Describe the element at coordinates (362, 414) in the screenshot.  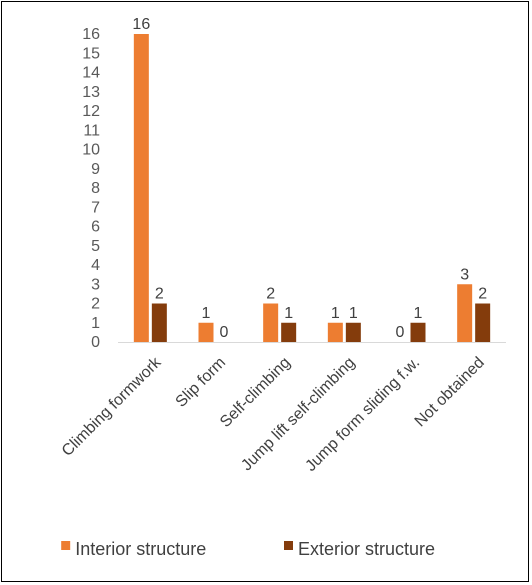
I see `category-label: Jump form sliding f.w.` at that location.